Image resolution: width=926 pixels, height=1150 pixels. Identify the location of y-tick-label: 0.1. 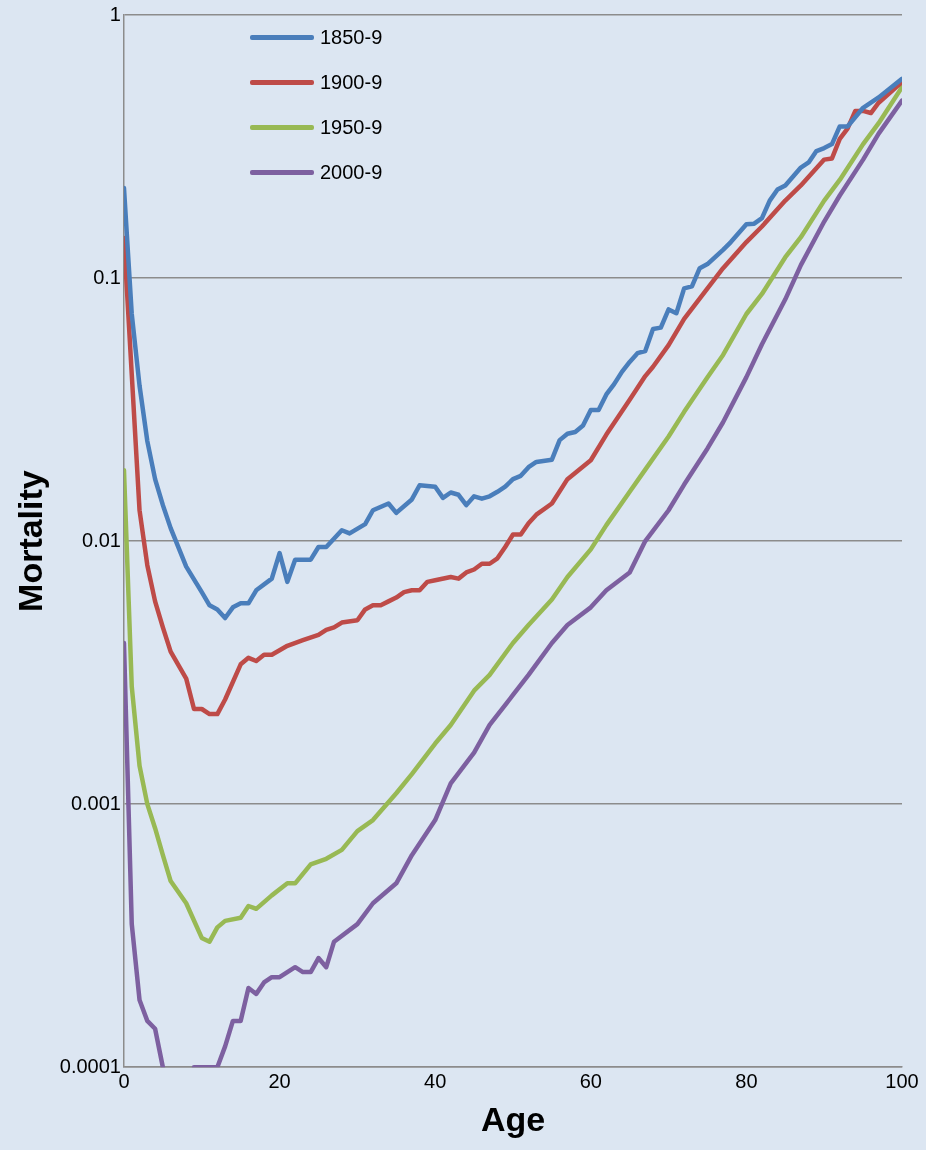
(107, 276).